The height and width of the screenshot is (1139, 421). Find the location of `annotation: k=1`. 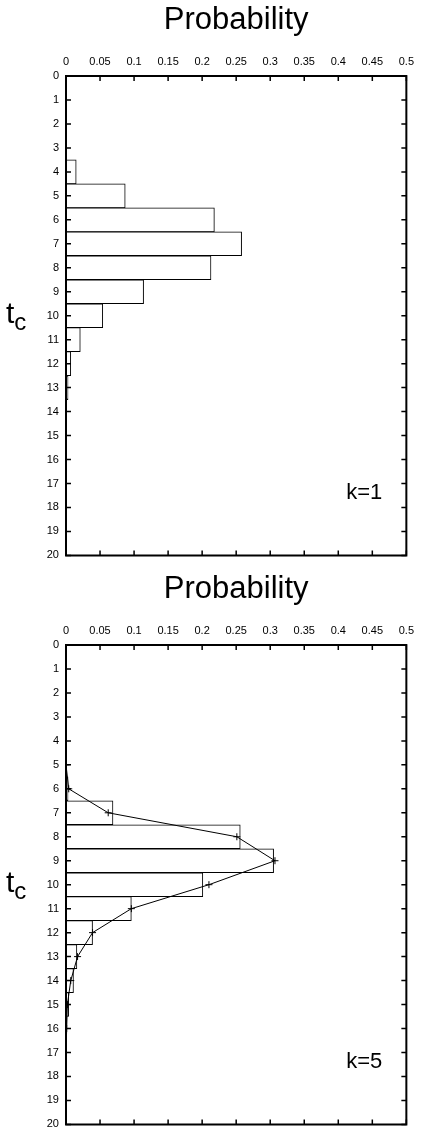

annotation: k=1 is located at coordinates (364, 492).